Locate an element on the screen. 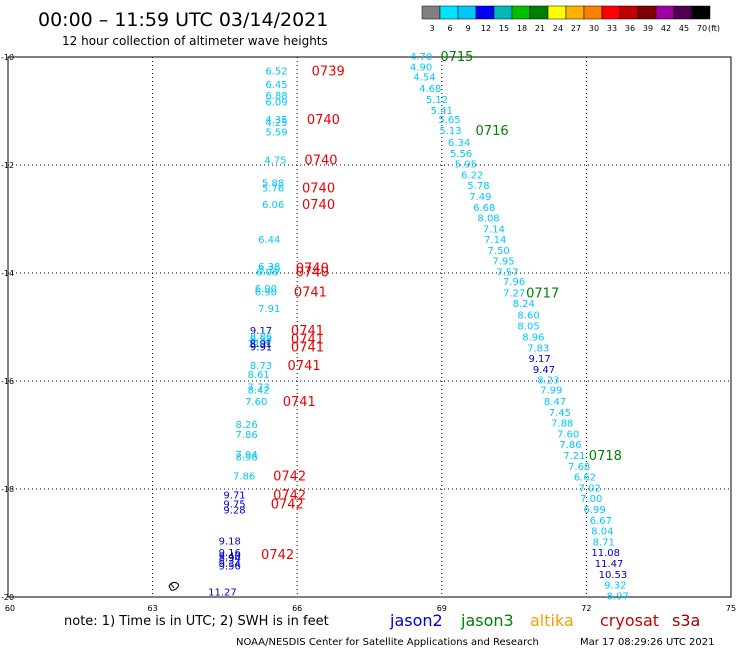  wave-height-point: 4.70 is located at coordinates (421, 57).